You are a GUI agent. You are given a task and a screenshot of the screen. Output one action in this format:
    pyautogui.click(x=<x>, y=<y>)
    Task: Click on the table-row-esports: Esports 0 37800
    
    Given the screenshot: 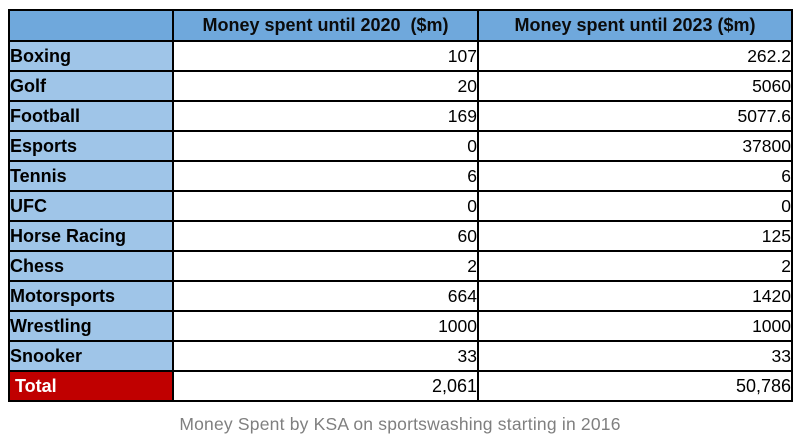 What is the action you would take?
    pyautogui.click(x=400, y=146)
    